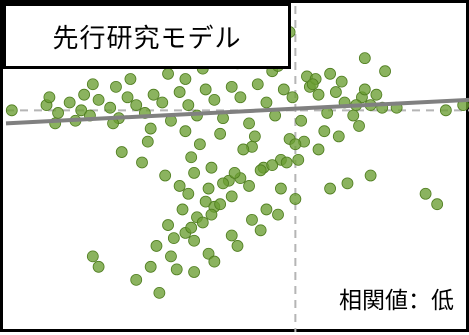  I want to click on trend-line, so click(237, 111).